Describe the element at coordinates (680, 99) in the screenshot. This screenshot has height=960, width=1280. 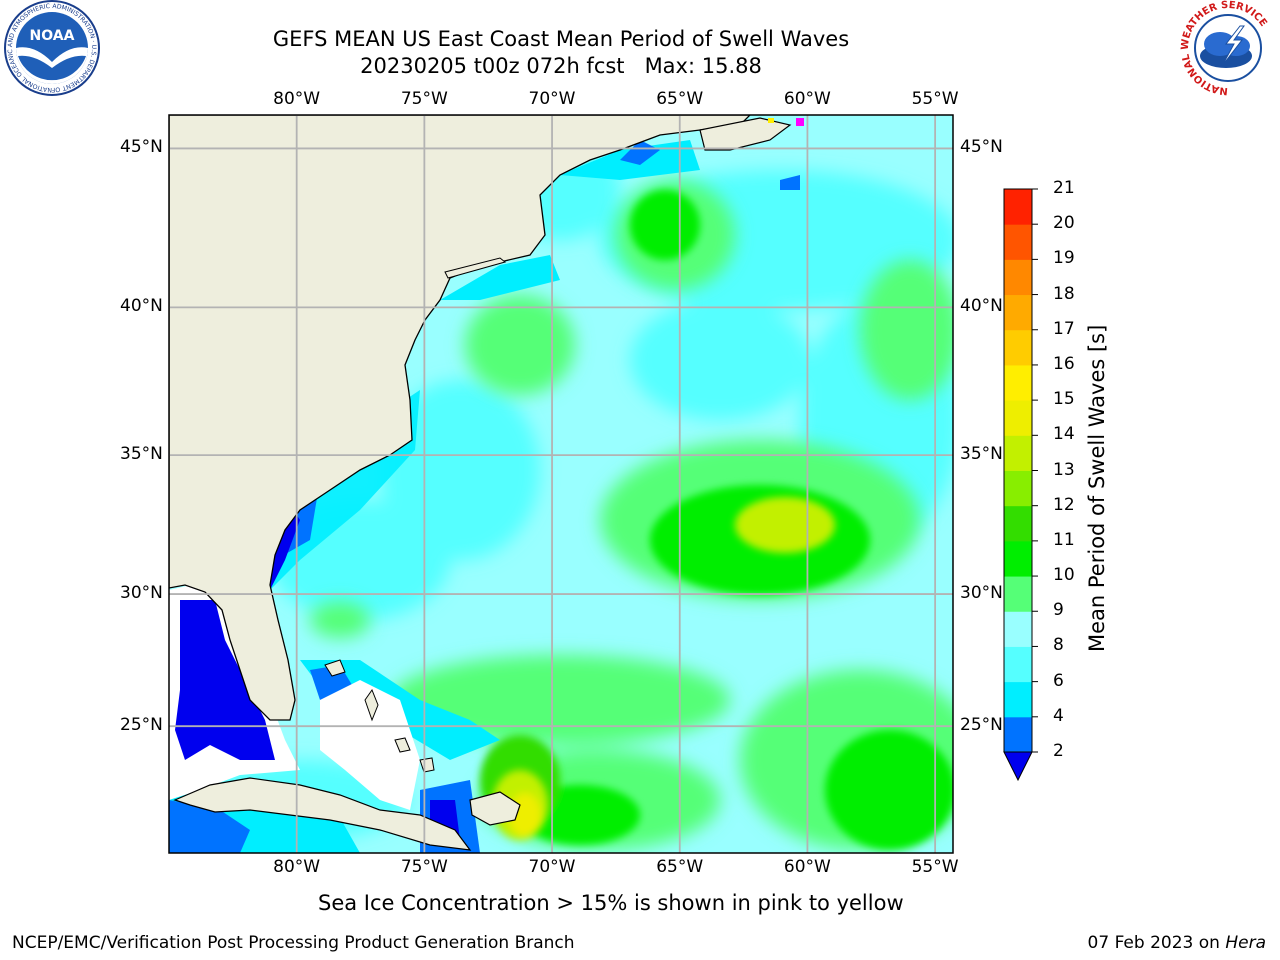
I see `lon-label-top: 65°W` at that location.